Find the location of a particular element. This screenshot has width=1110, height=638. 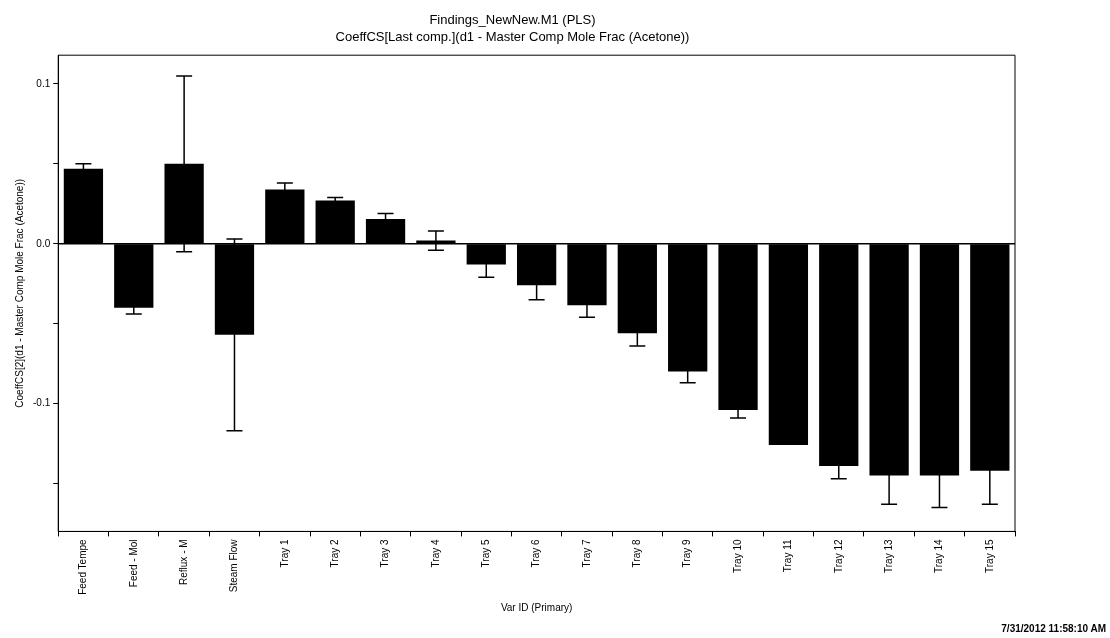

chart-subtitle: CoeffCS[Last comp.](d1 - Master Comp Mole Frac (Acetone)) is located at coordinates (512, 36).